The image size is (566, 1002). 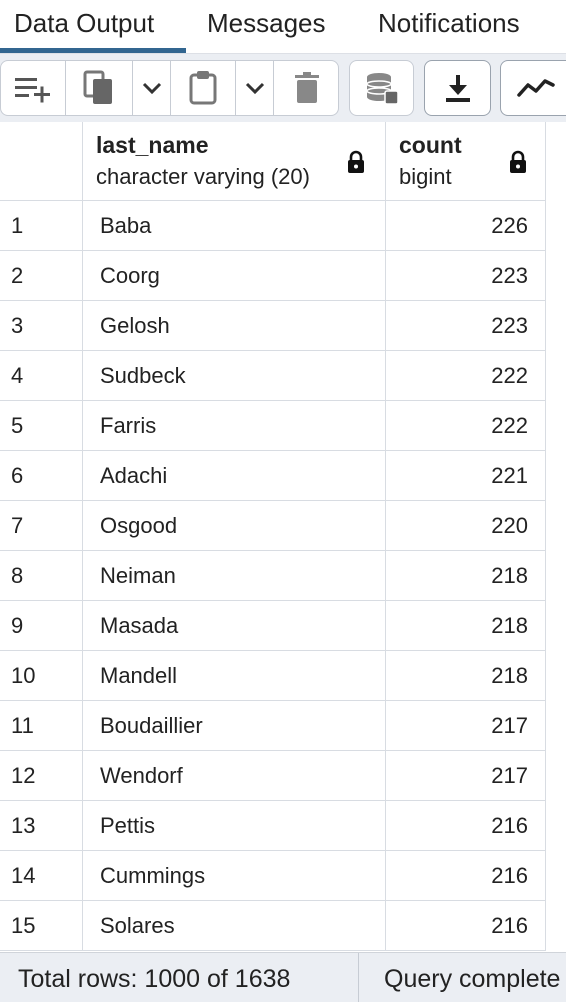 I want to click on status-bar: Total rows: 1000 of 1638 Query complete, so click(x=283, y=977).